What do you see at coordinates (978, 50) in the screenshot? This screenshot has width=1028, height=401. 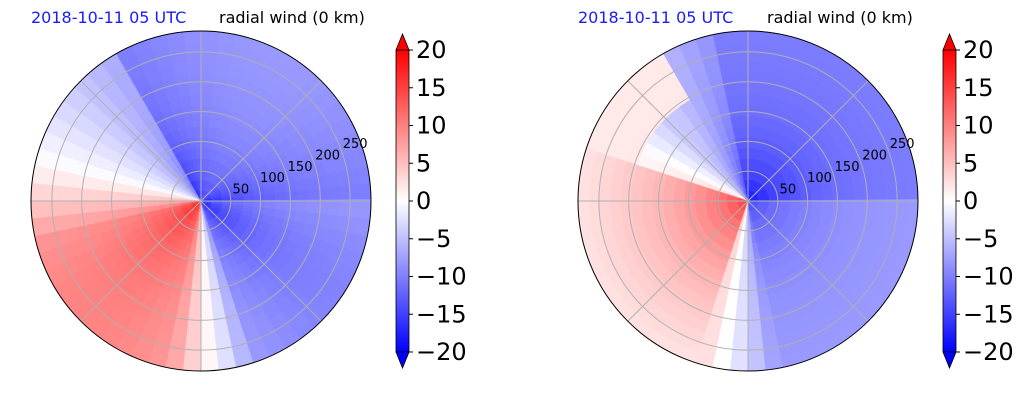 I see `colorbar-tick-label: 20` at bounding box center [978, 50].